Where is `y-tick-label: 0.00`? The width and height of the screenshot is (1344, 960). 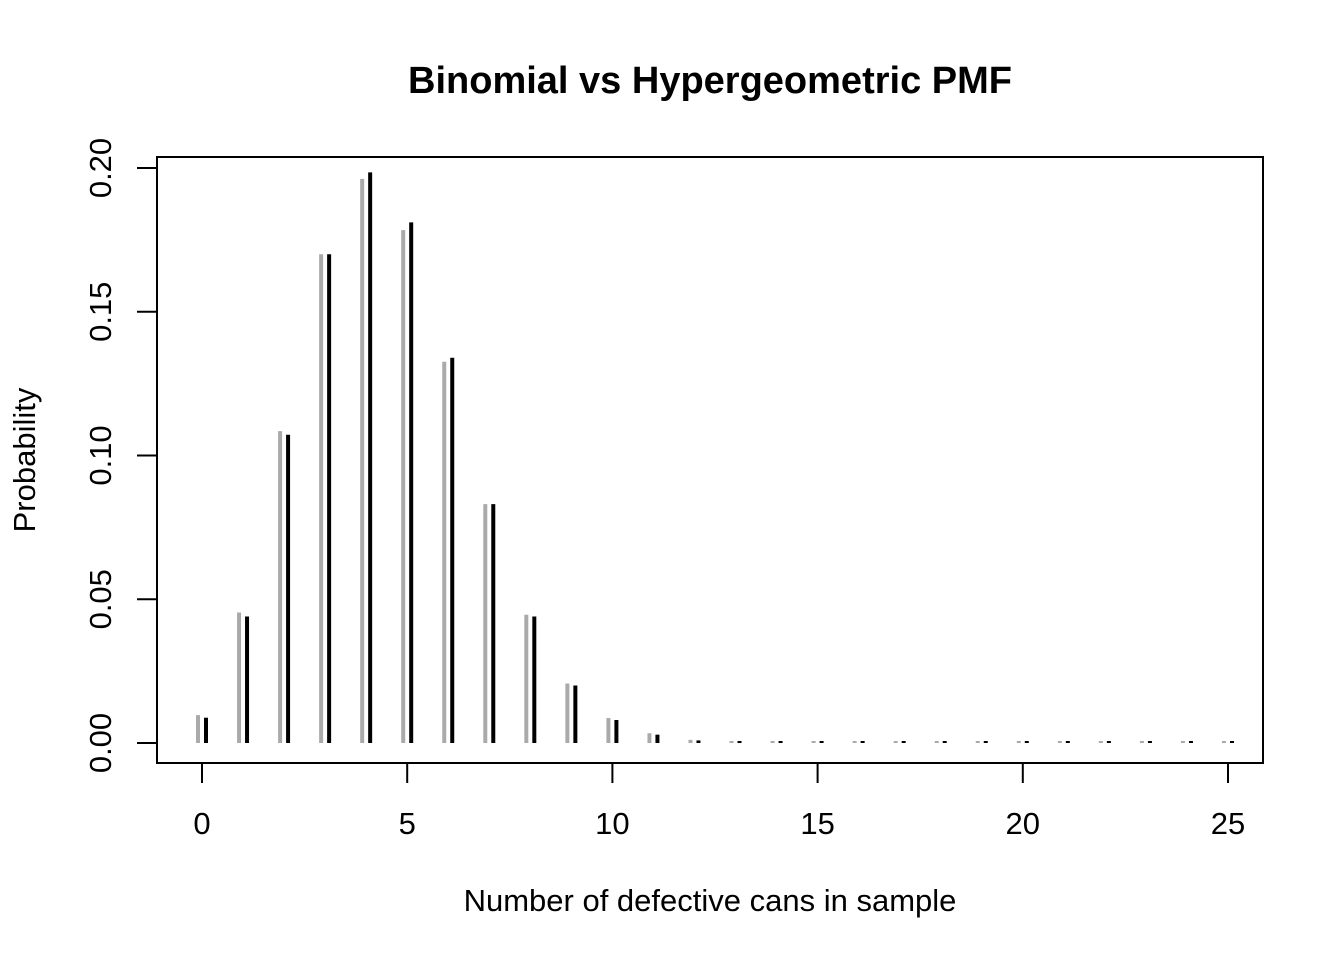 y-tick-label: 0.00 is located at coordinates (100, 743).